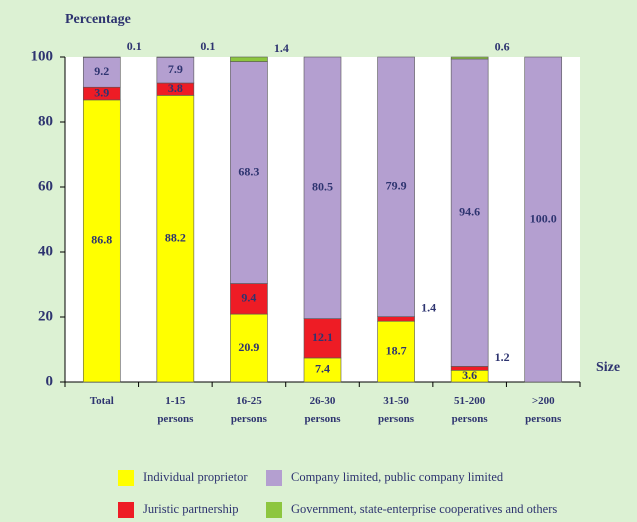 The height and width of the screenshot is (522, 637). I want to click on y-tick-label: 40, so click(45, 251).